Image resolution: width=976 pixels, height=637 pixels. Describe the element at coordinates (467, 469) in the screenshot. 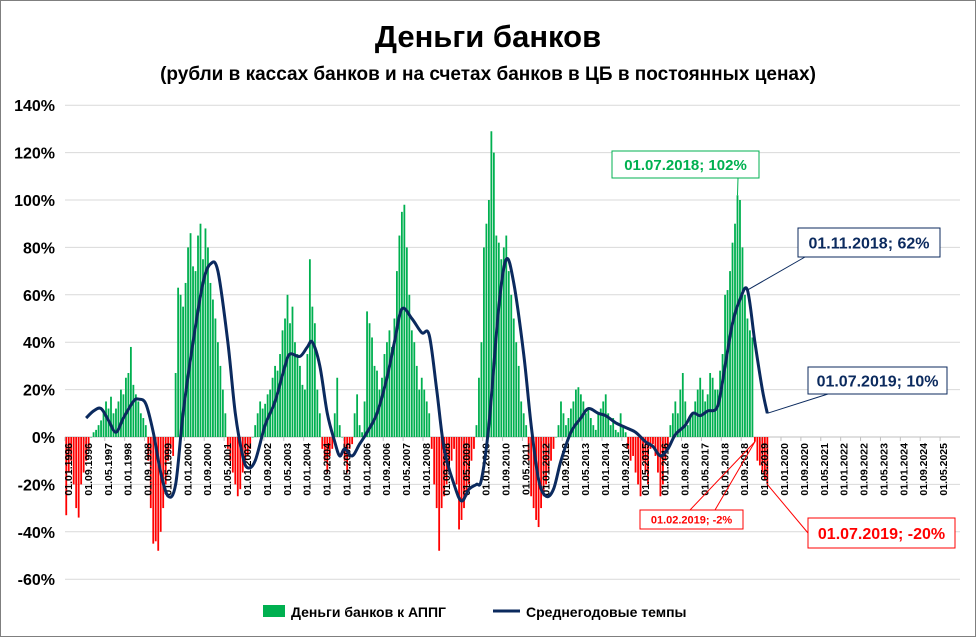

I see `x-tick-label: 01.05.2009` at that location.